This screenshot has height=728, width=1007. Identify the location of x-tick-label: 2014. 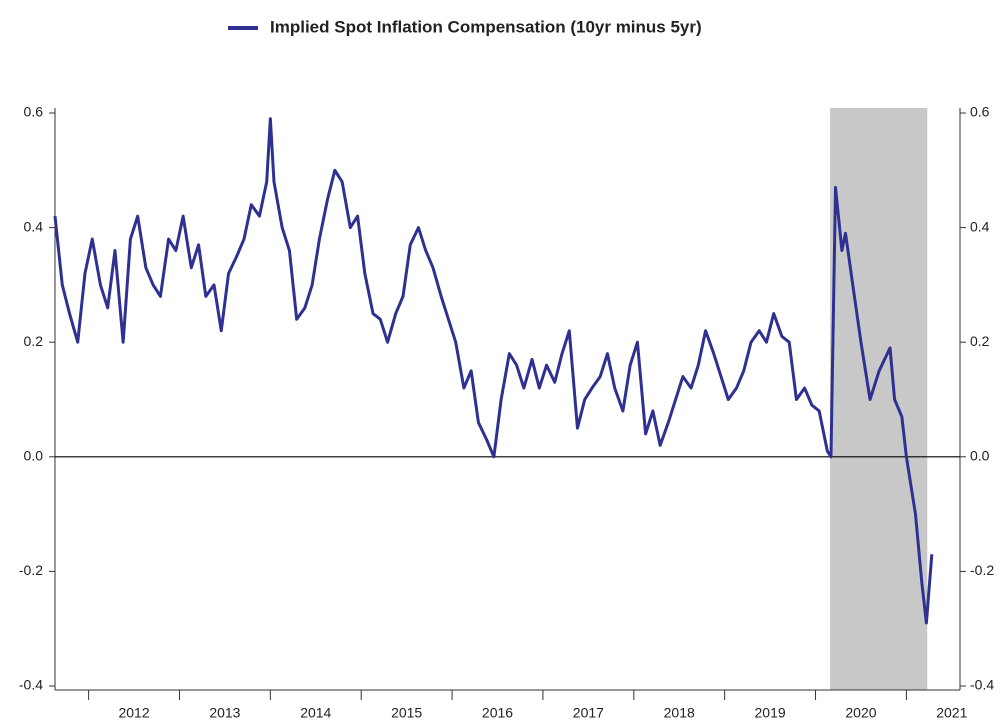
(315, 713).